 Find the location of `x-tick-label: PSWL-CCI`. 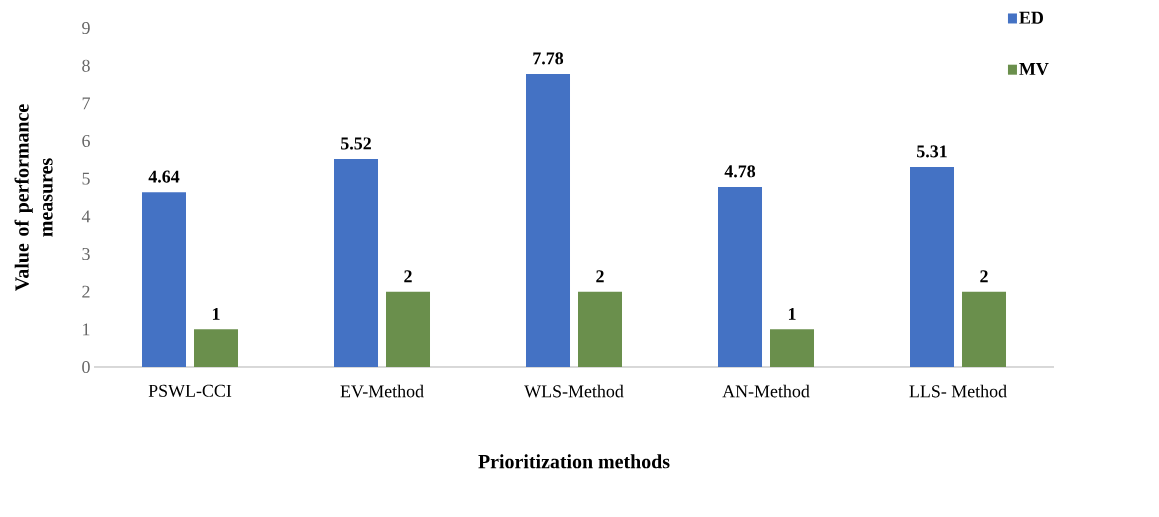

x-tick-label: PSWL-CCI is located at coordinates (190, 390).